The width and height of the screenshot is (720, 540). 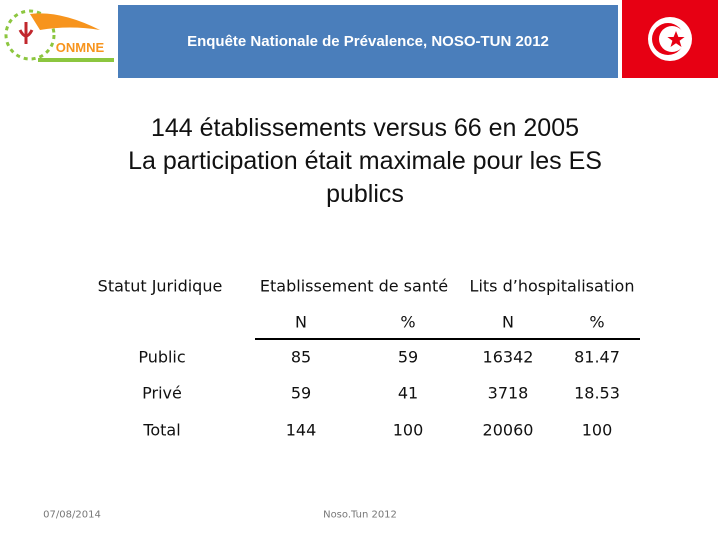 I want to click on row-label: Total, so click(x=162, y=430).